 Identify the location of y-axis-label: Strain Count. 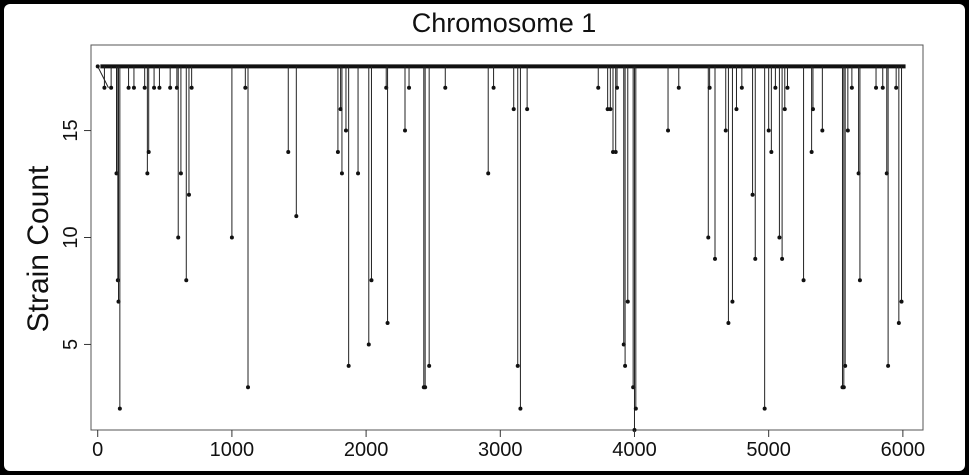
(38, 248).